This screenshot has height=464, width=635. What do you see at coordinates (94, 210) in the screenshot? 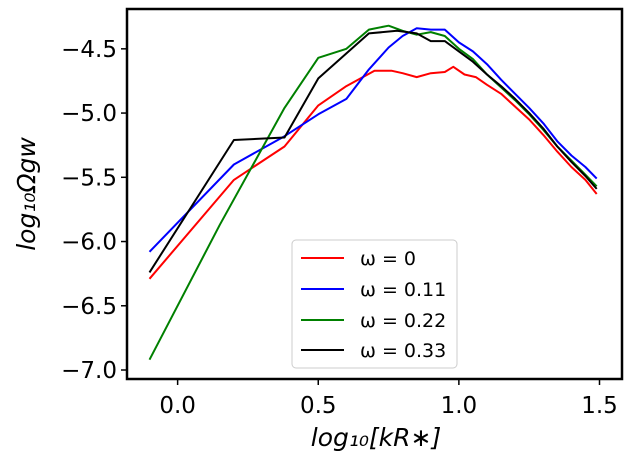
I see `y-axis-ticks: −4.5 −5.0 −5.5 −6.0 −6.5 −7.0` at bounding box center [94, 210].